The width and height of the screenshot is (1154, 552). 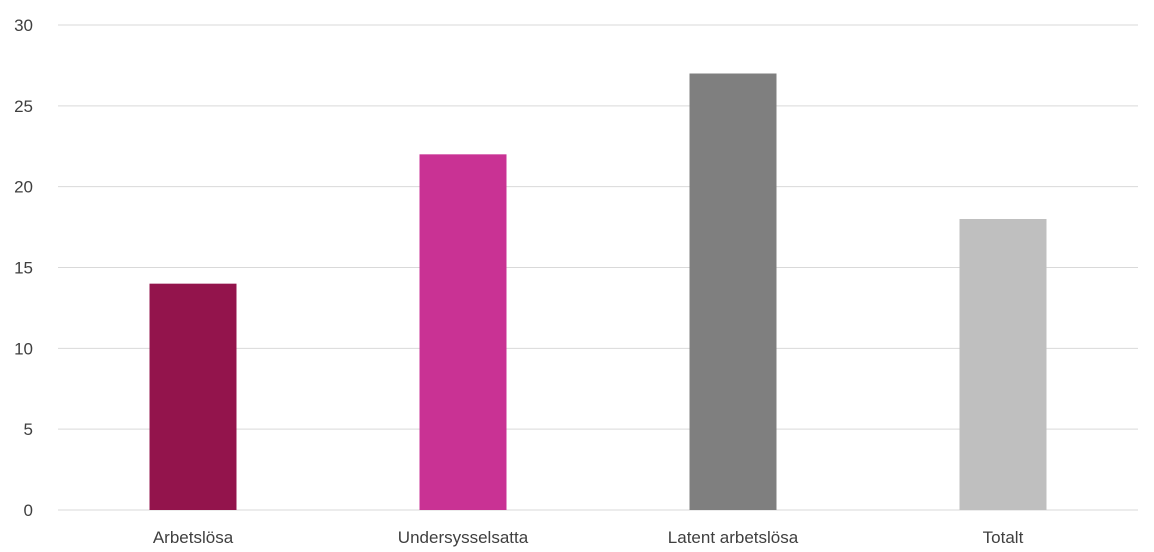 What do you see at coordinates (23, 348) in the screenshot?
I see `y-tick-label: 10` at bounding box center [23, 348].